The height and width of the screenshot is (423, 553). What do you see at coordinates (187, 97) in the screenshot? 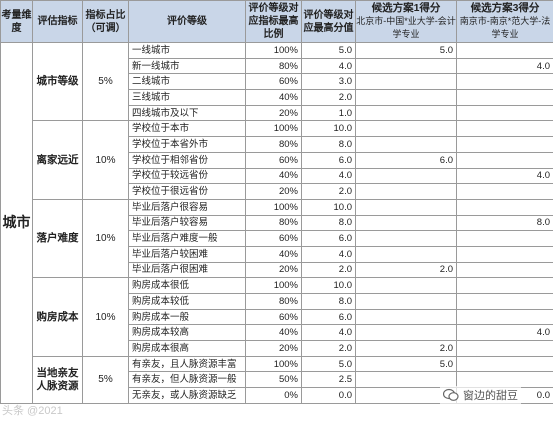
I see `level-cell: 三线城市` at bounding box center [187, 97].